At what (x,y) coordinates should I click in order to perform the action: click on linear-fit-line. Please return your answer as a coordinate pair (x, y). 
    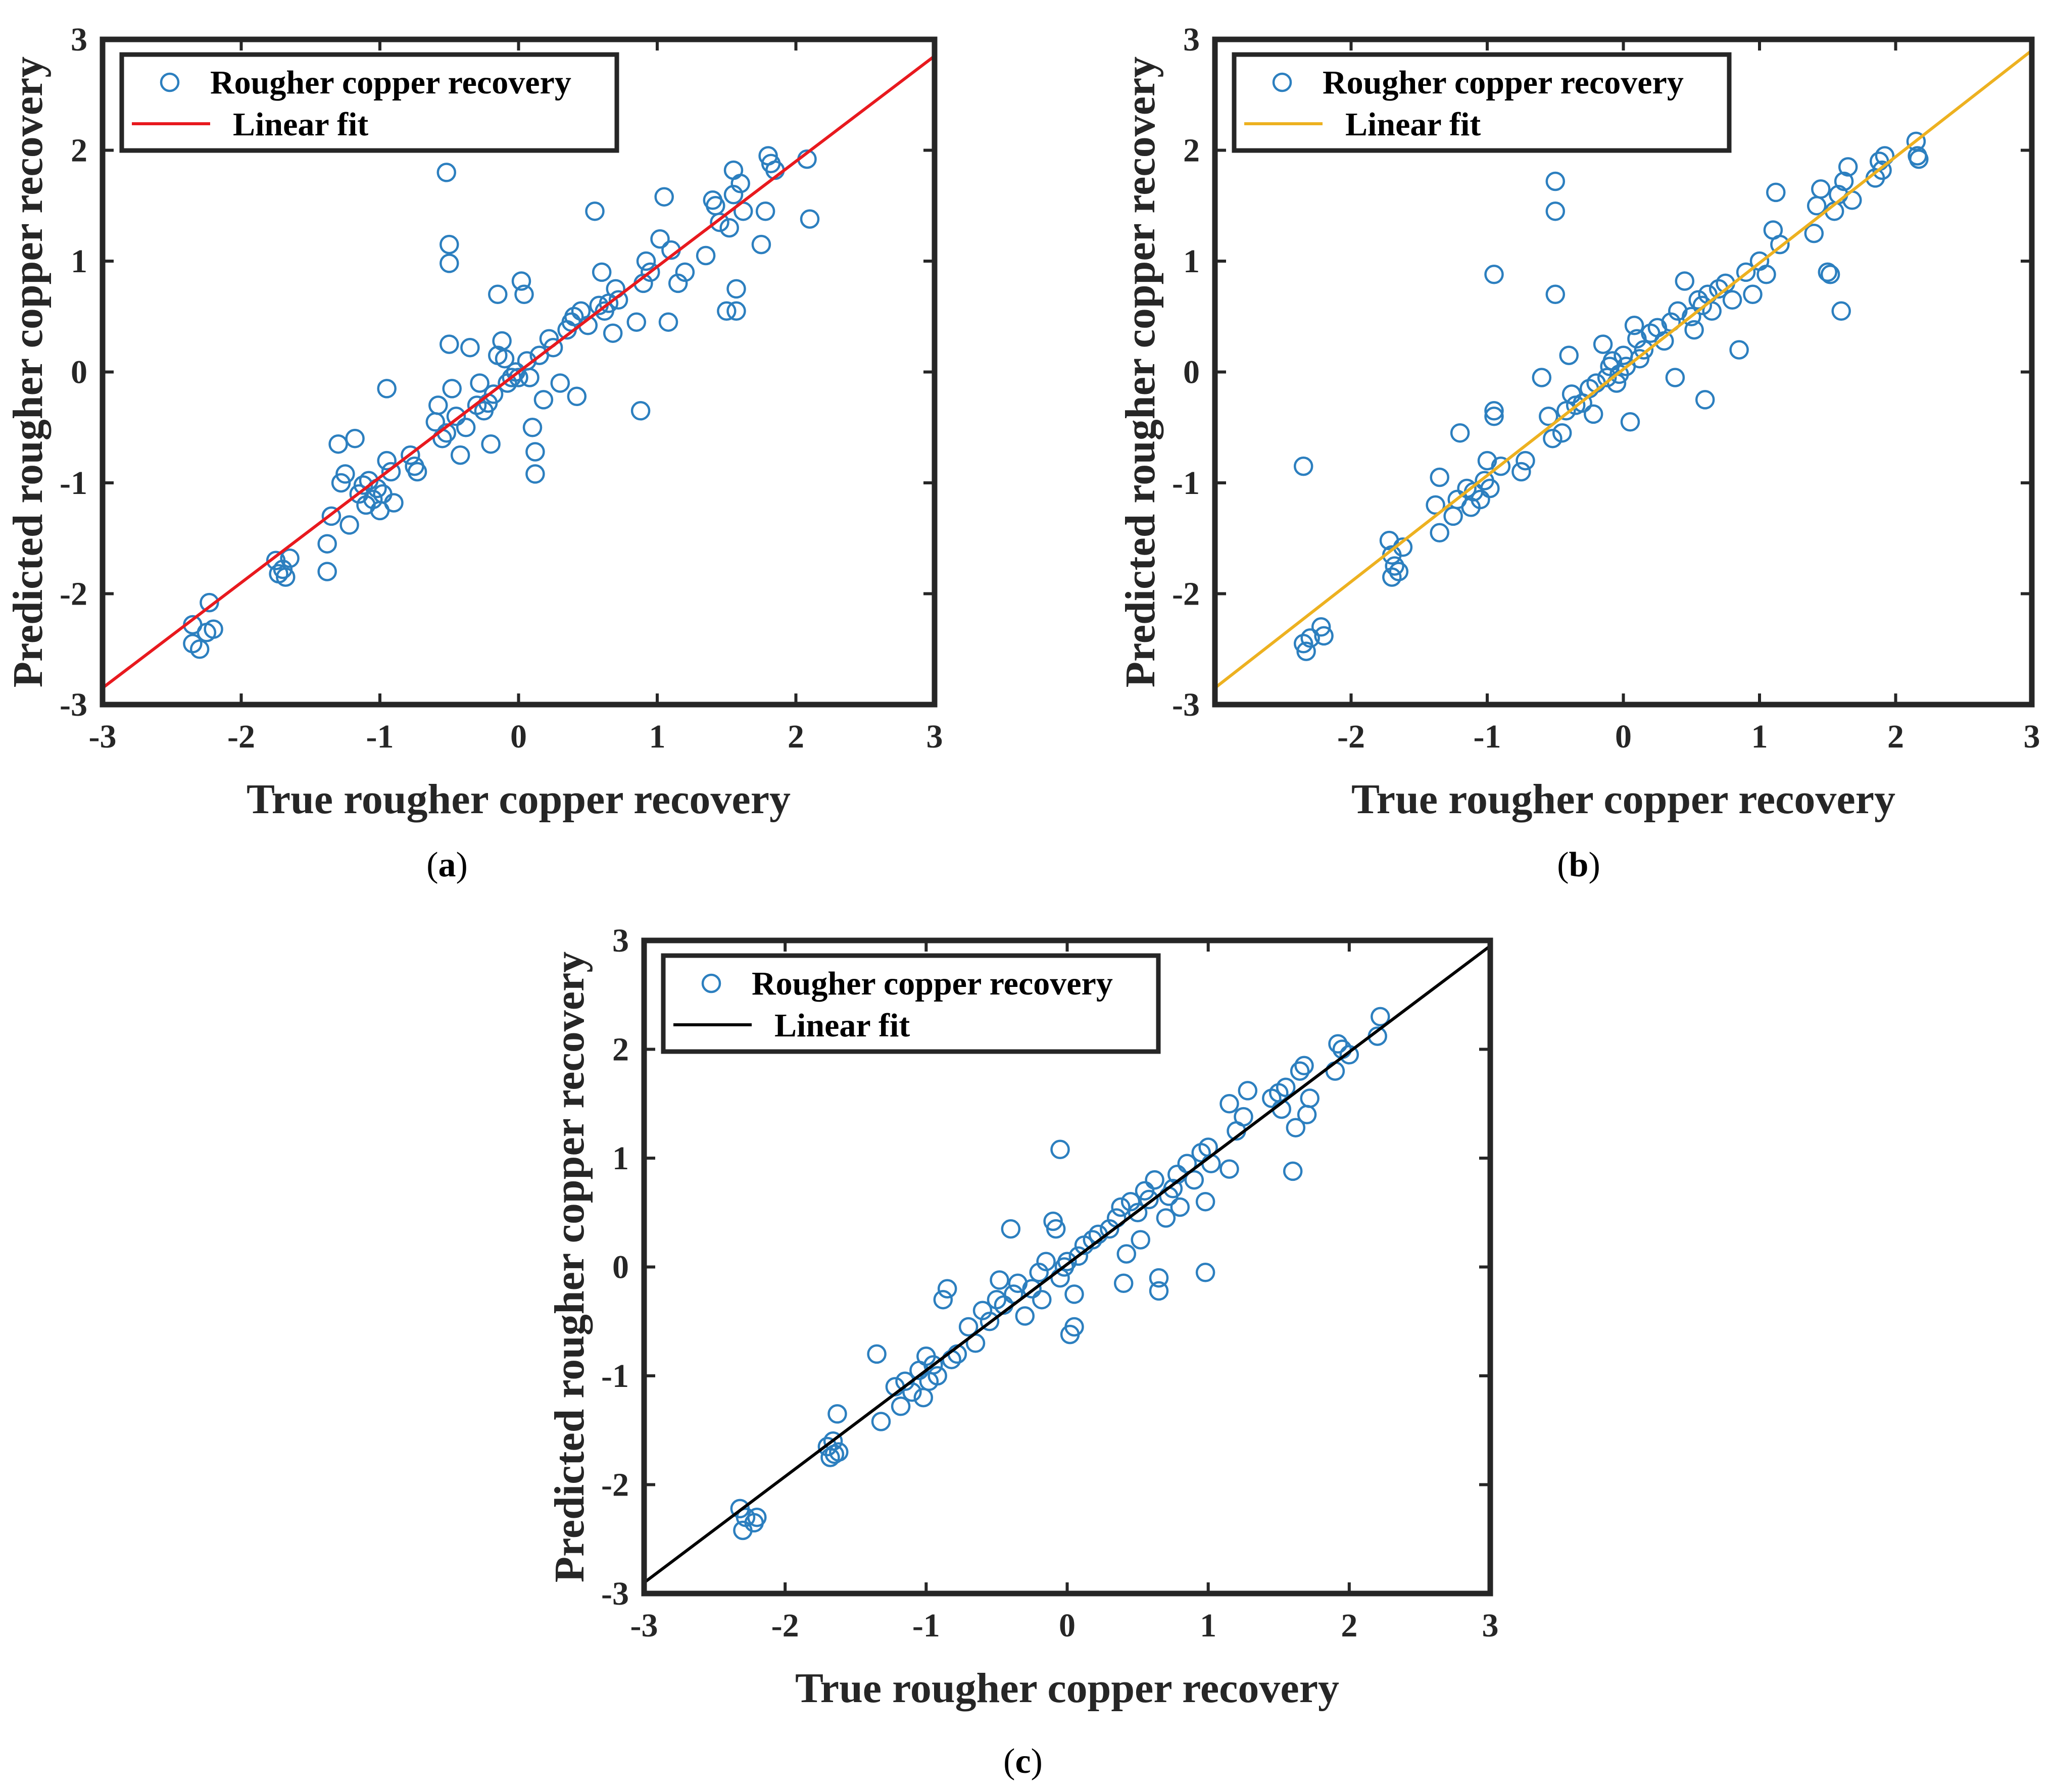
    Looking at the image, I should click on (1623, 369).